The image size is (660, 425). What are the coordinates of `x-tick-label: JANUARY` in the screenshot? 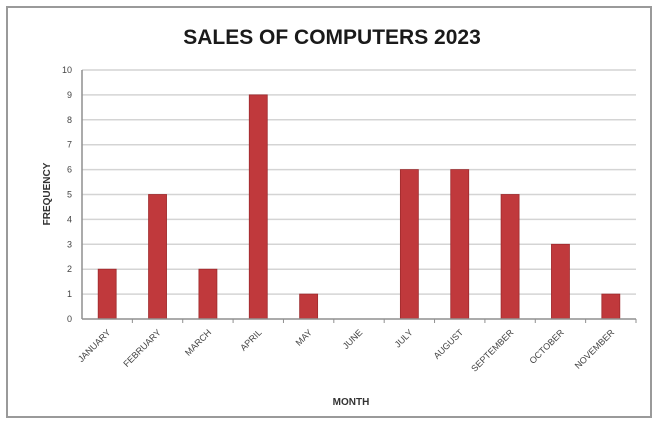 It's located at (94, 345).